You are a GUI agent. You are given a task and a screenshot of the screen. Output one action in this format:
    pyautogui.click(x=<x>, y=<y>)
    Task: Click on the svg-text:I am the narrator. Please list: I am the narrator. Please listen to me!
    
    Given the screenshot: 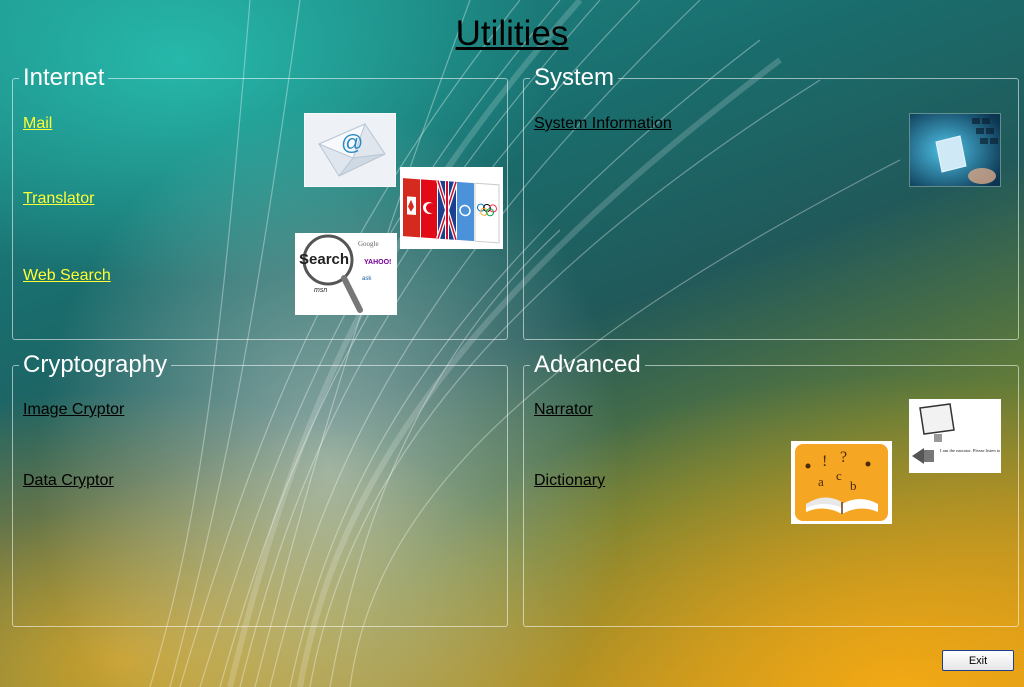 What is the action you would take?
    pyautogui.click(x=970, y=450)
    